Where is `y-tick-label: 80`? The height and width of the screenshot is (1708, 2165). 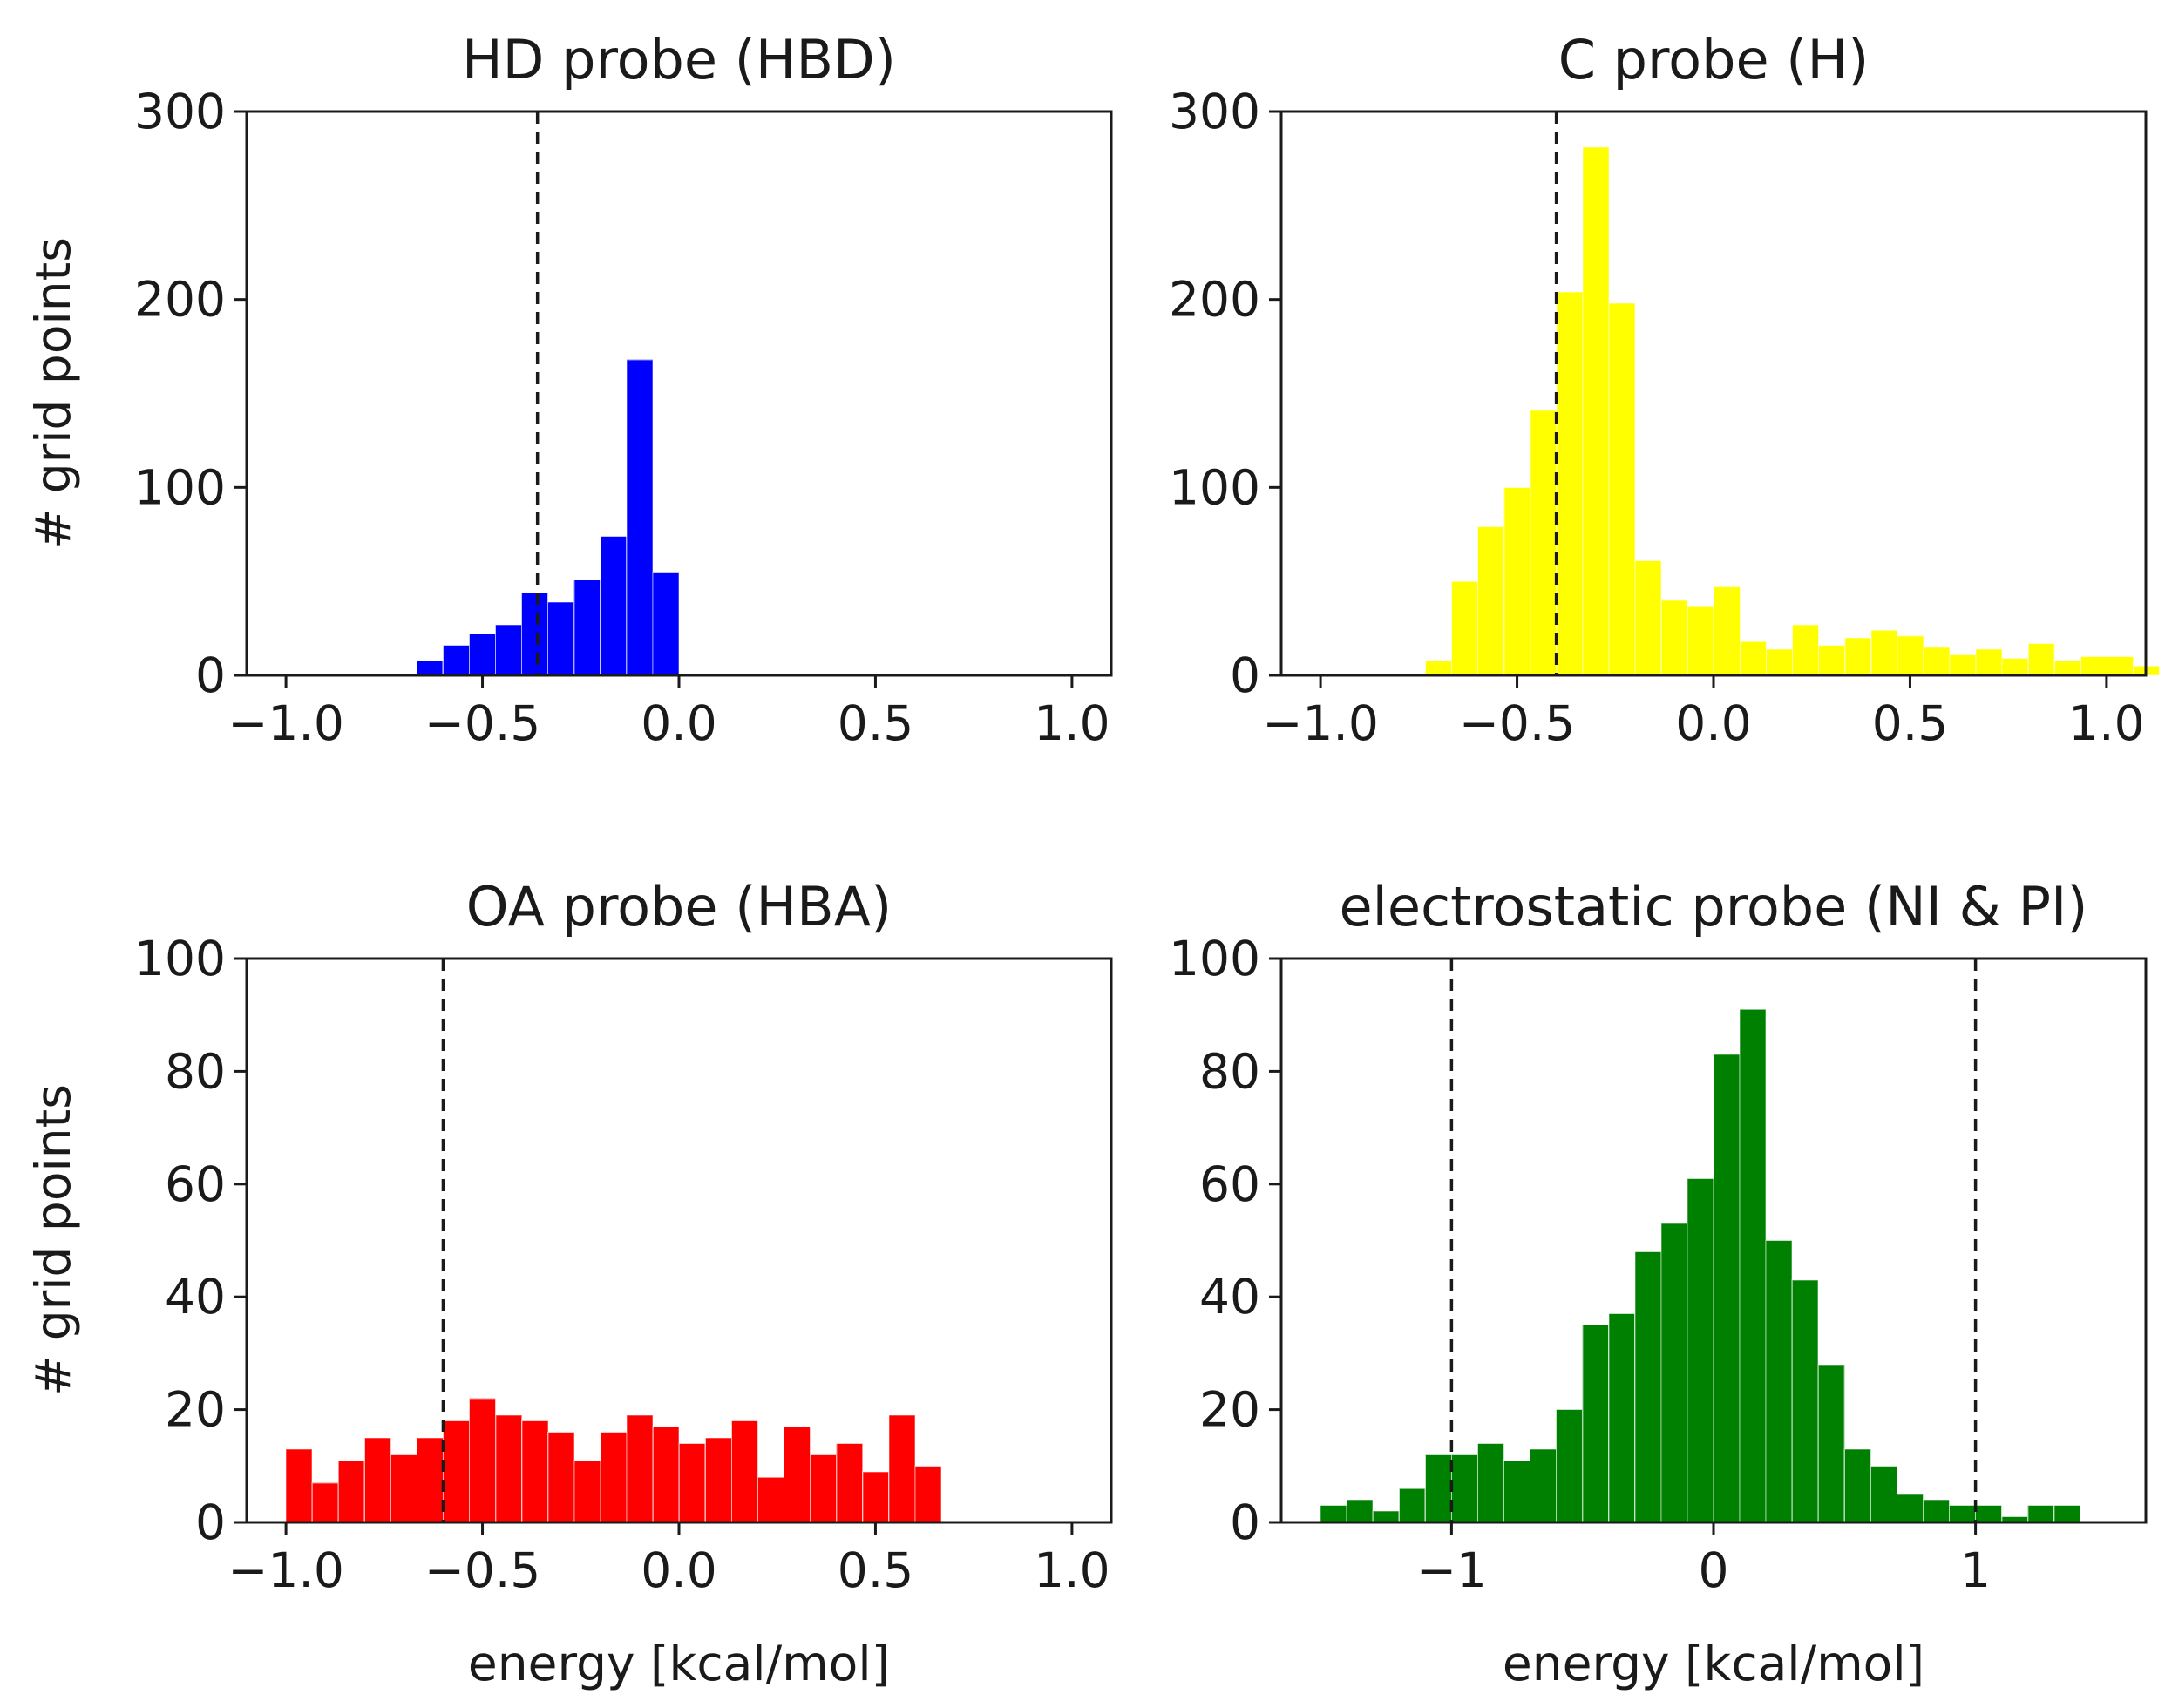
y-tick-label: 80 is located at coordinates (1229, 1071).